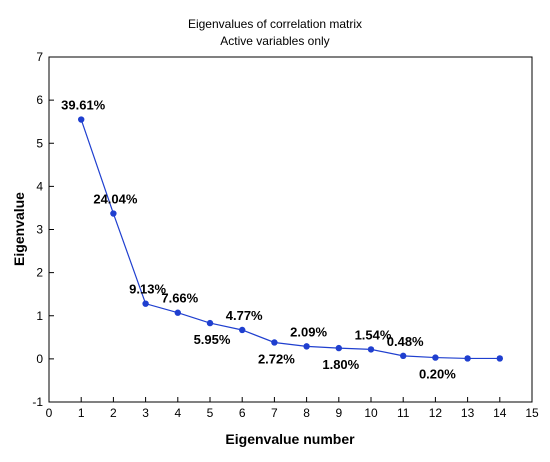 Image resolution: width=550 pixels, height=462 pixels. I want to click on data-label: 1.80%, so click(340, 364).